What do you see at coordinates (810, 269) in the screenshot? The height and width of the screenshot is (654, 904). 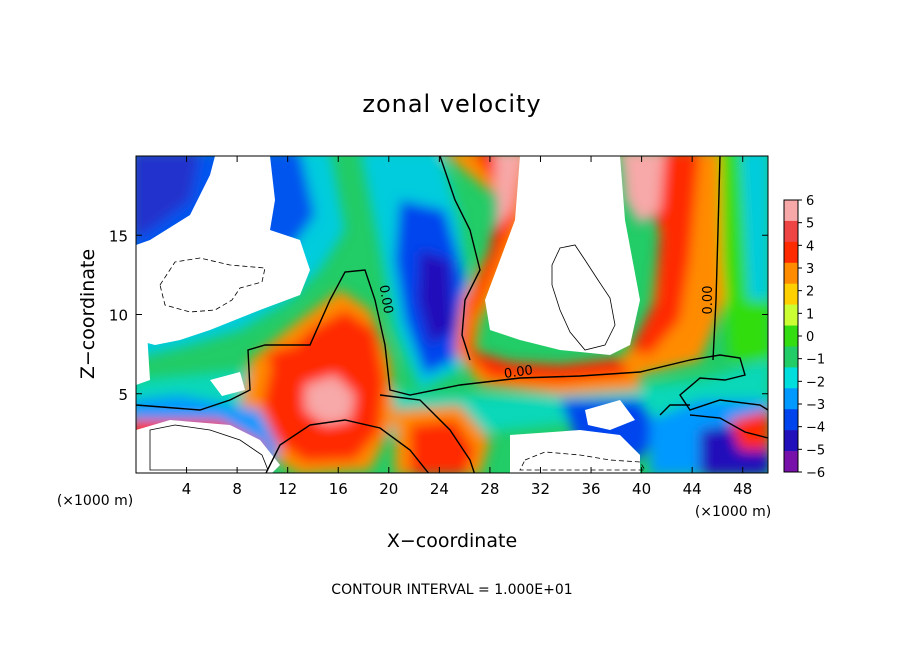 I see `colorbar-label: 3` at bounding box center [810, 269].